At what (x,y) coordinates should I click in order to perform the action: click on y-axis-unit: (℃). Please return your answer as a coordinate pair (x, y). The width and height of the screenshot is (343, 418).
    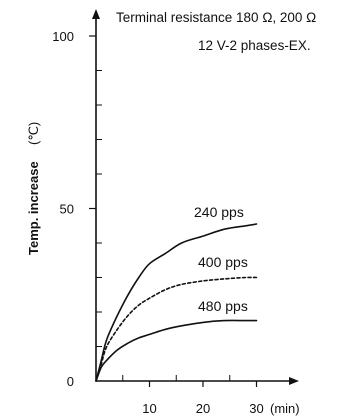
    Looking at the image, I should click on (33, 133).